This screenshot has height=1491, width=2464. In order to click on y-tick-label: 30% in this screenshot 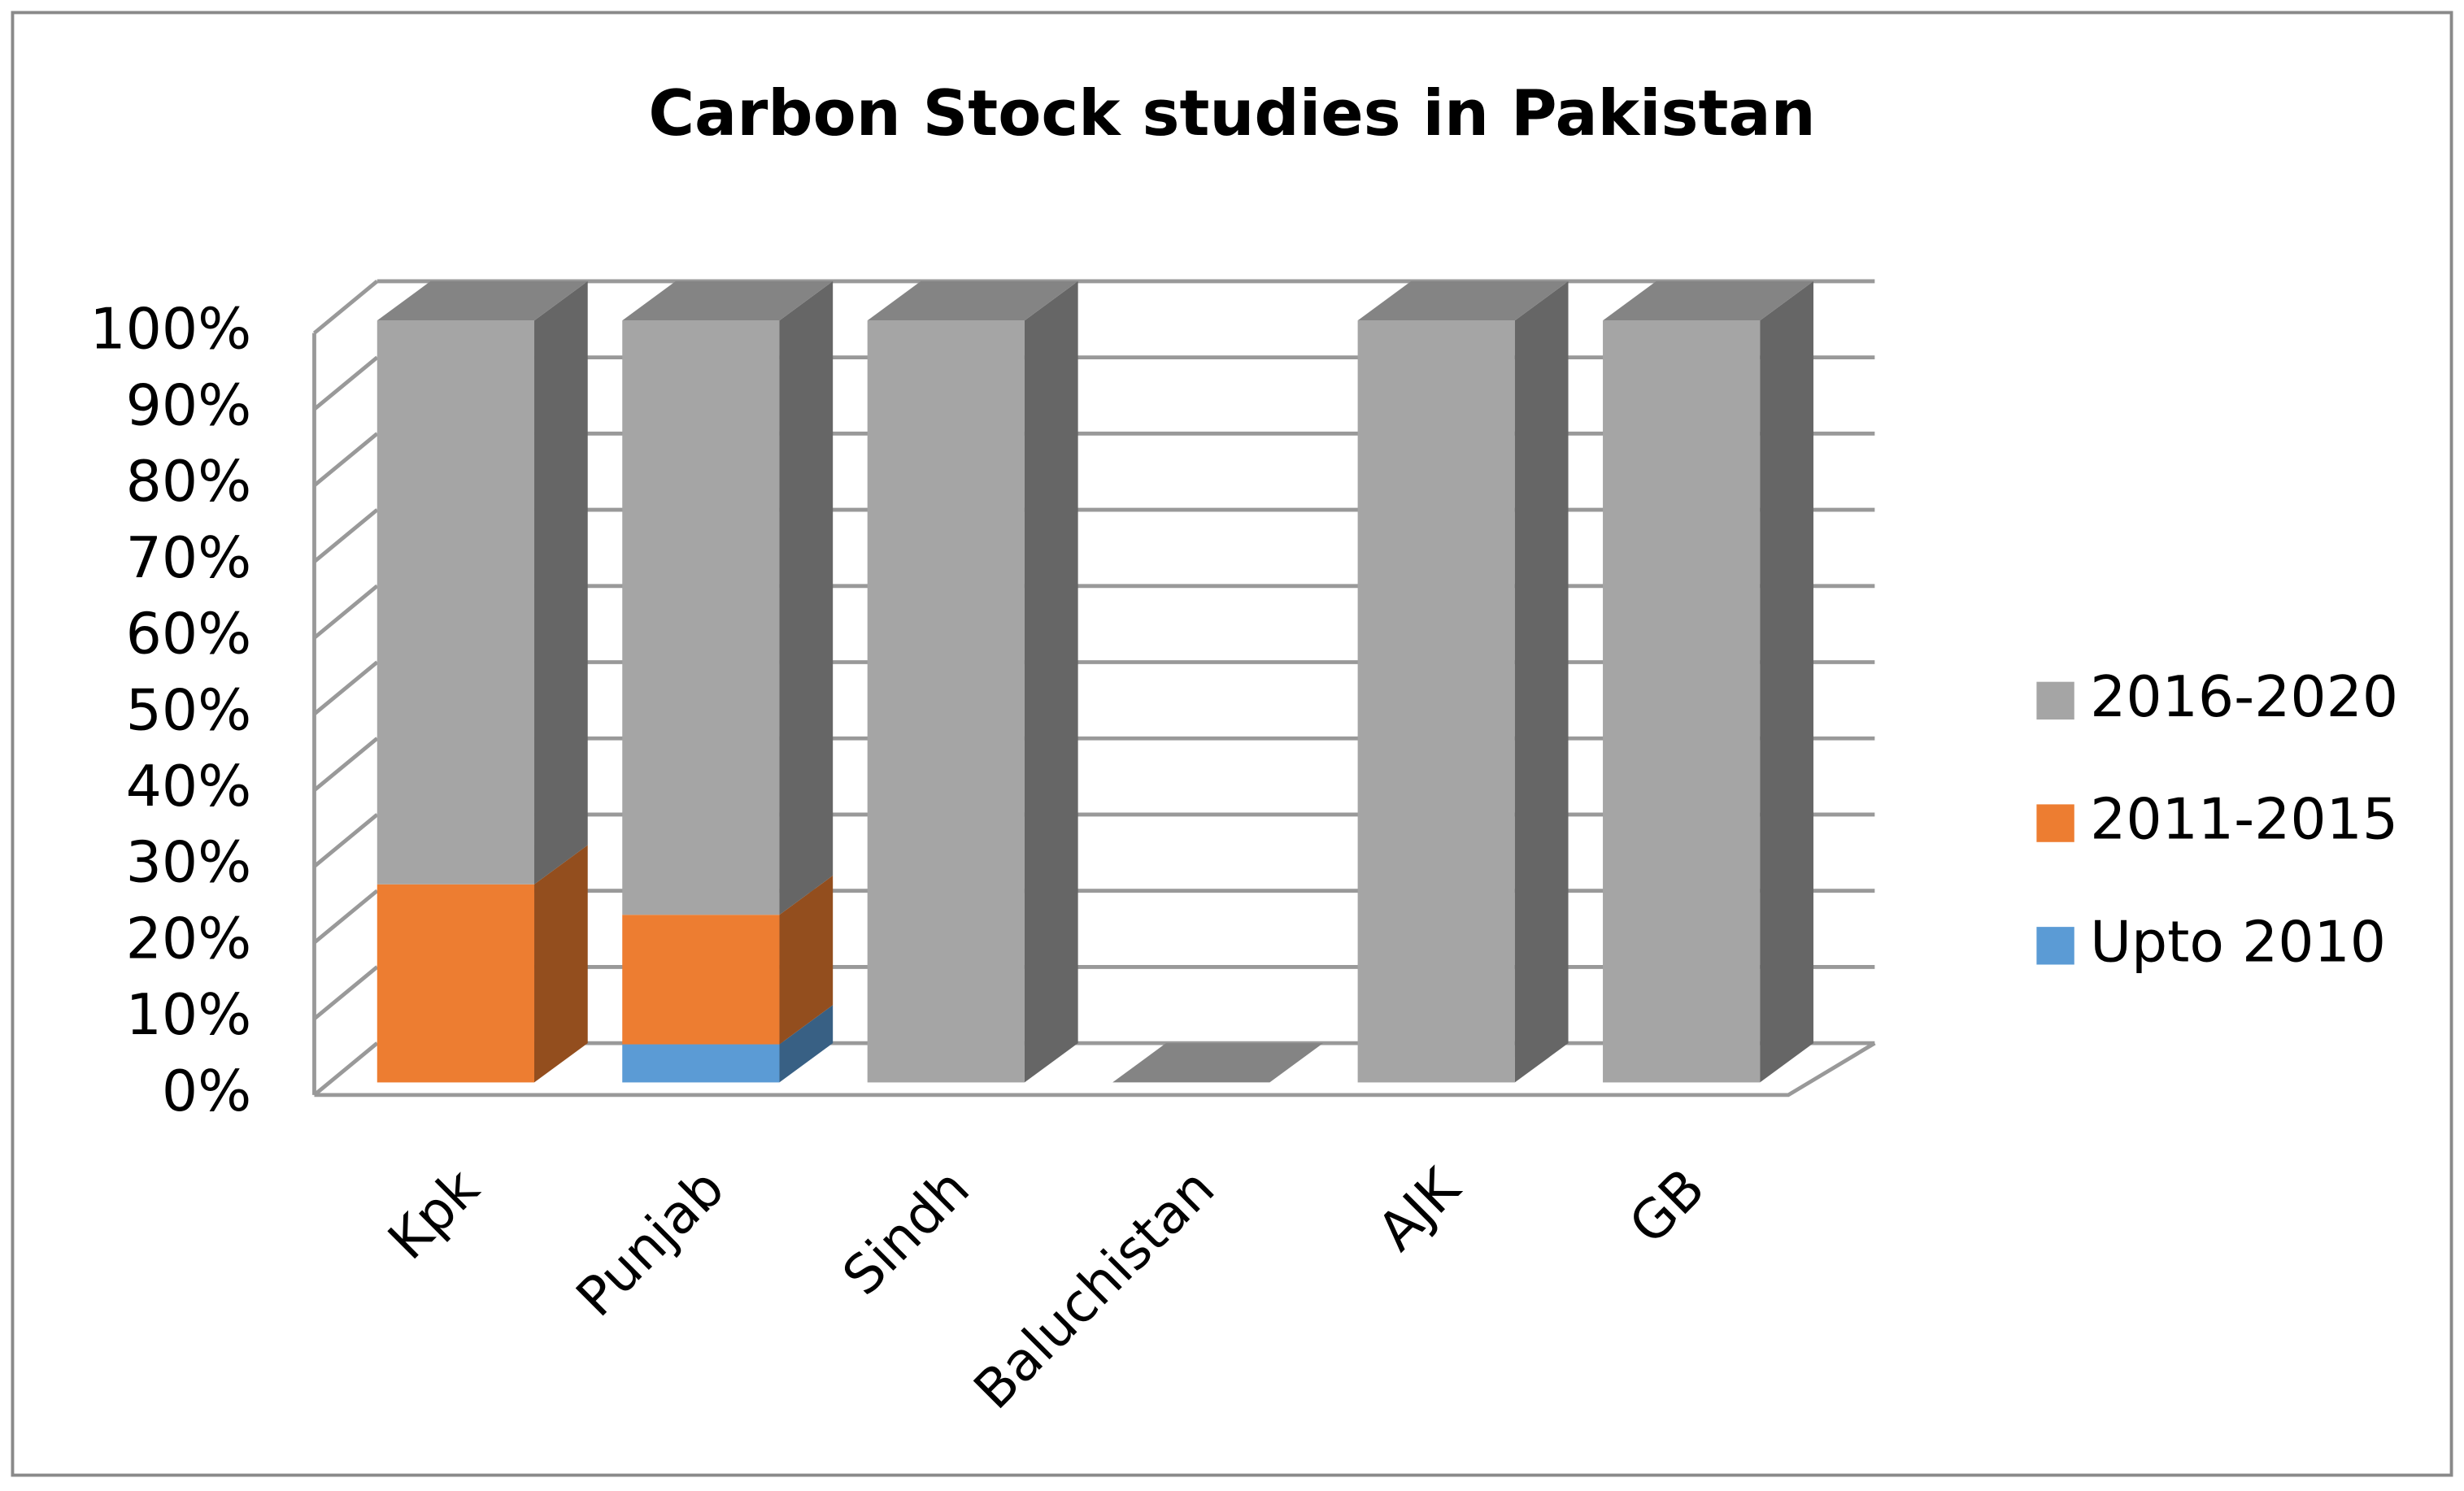, I will do `click(189, 863)`.